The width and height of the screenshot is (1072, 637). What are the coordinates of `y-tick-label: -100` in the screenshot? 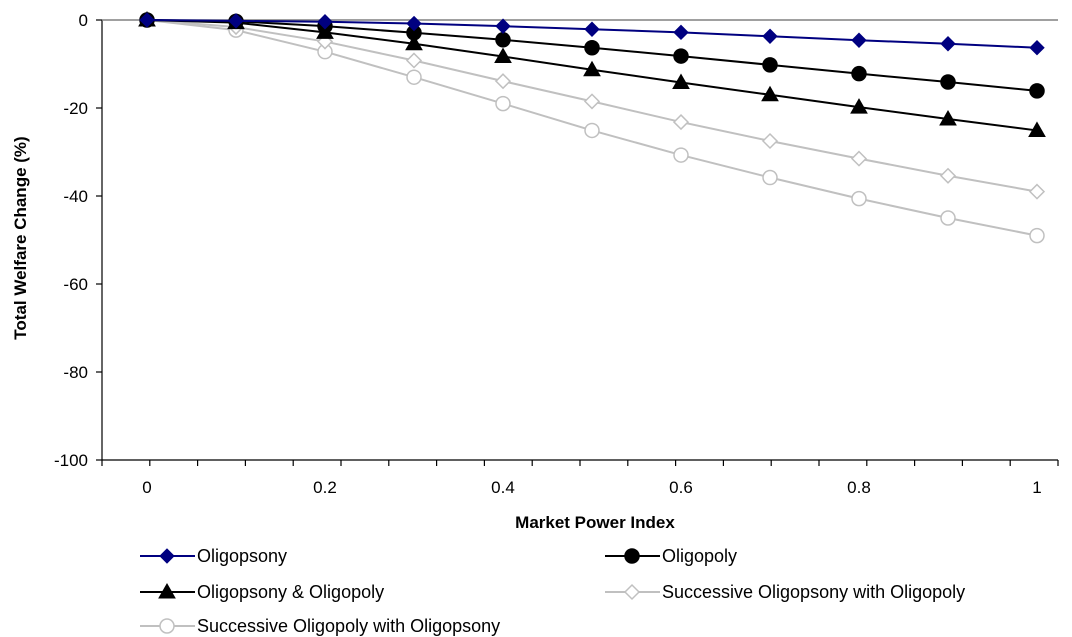 It's located at (71, 460).